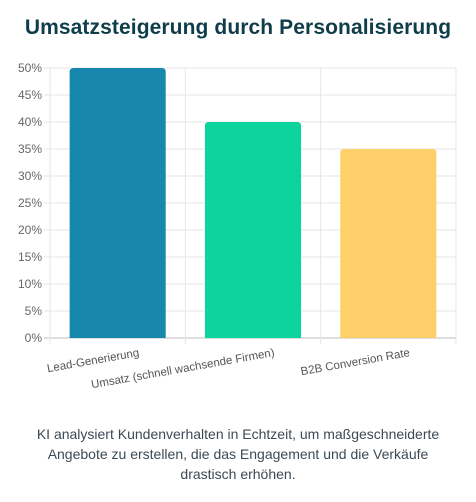  I want to click on caption-line-3: drastisch erhöhen., so click(238, 474).